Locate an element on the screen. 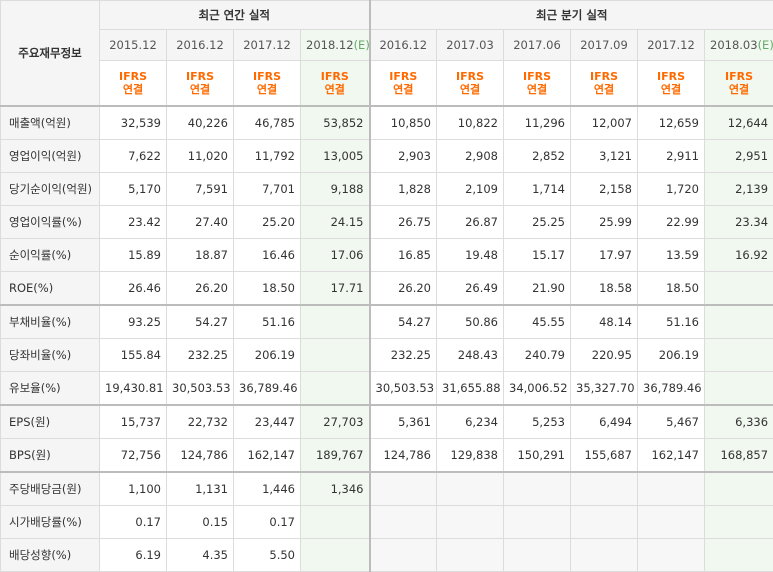 Image resolution: width=773 pixels, height=572 pixels. annual-estimate-period-header: 2018.12(E) is located at coordinates (335, 45).